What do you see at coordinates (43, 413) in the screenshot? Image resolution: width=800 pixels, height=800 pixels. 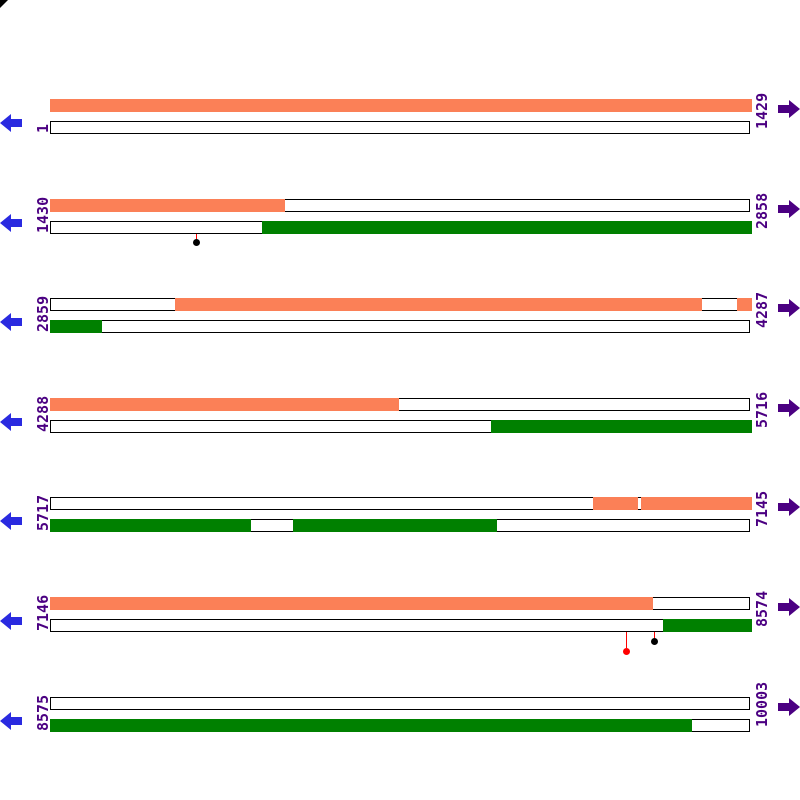 I see `row-start-coordinate: 4288` at bounding box center [43, 413].